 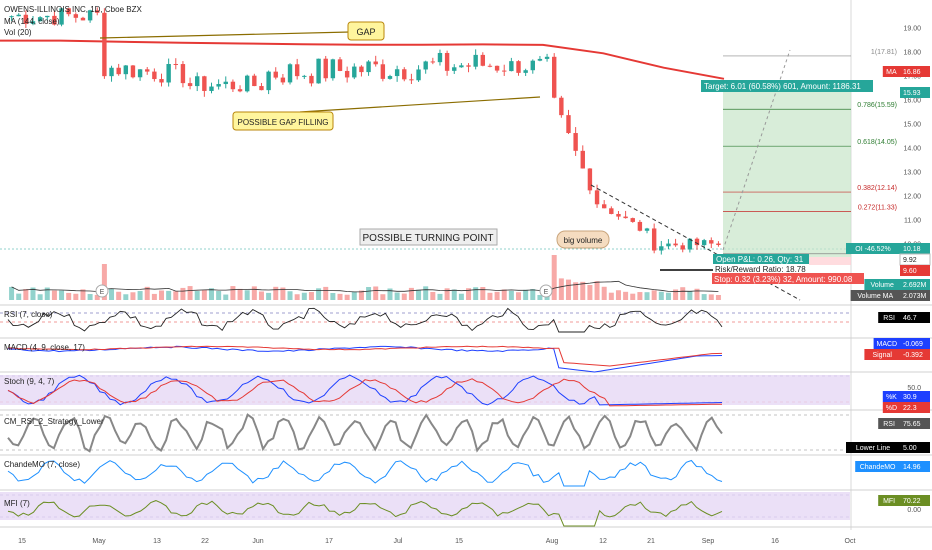 What do you see at coordinates (362, 59) in the screenshot?
I see `ma-line` at bounding box center [362, 59].